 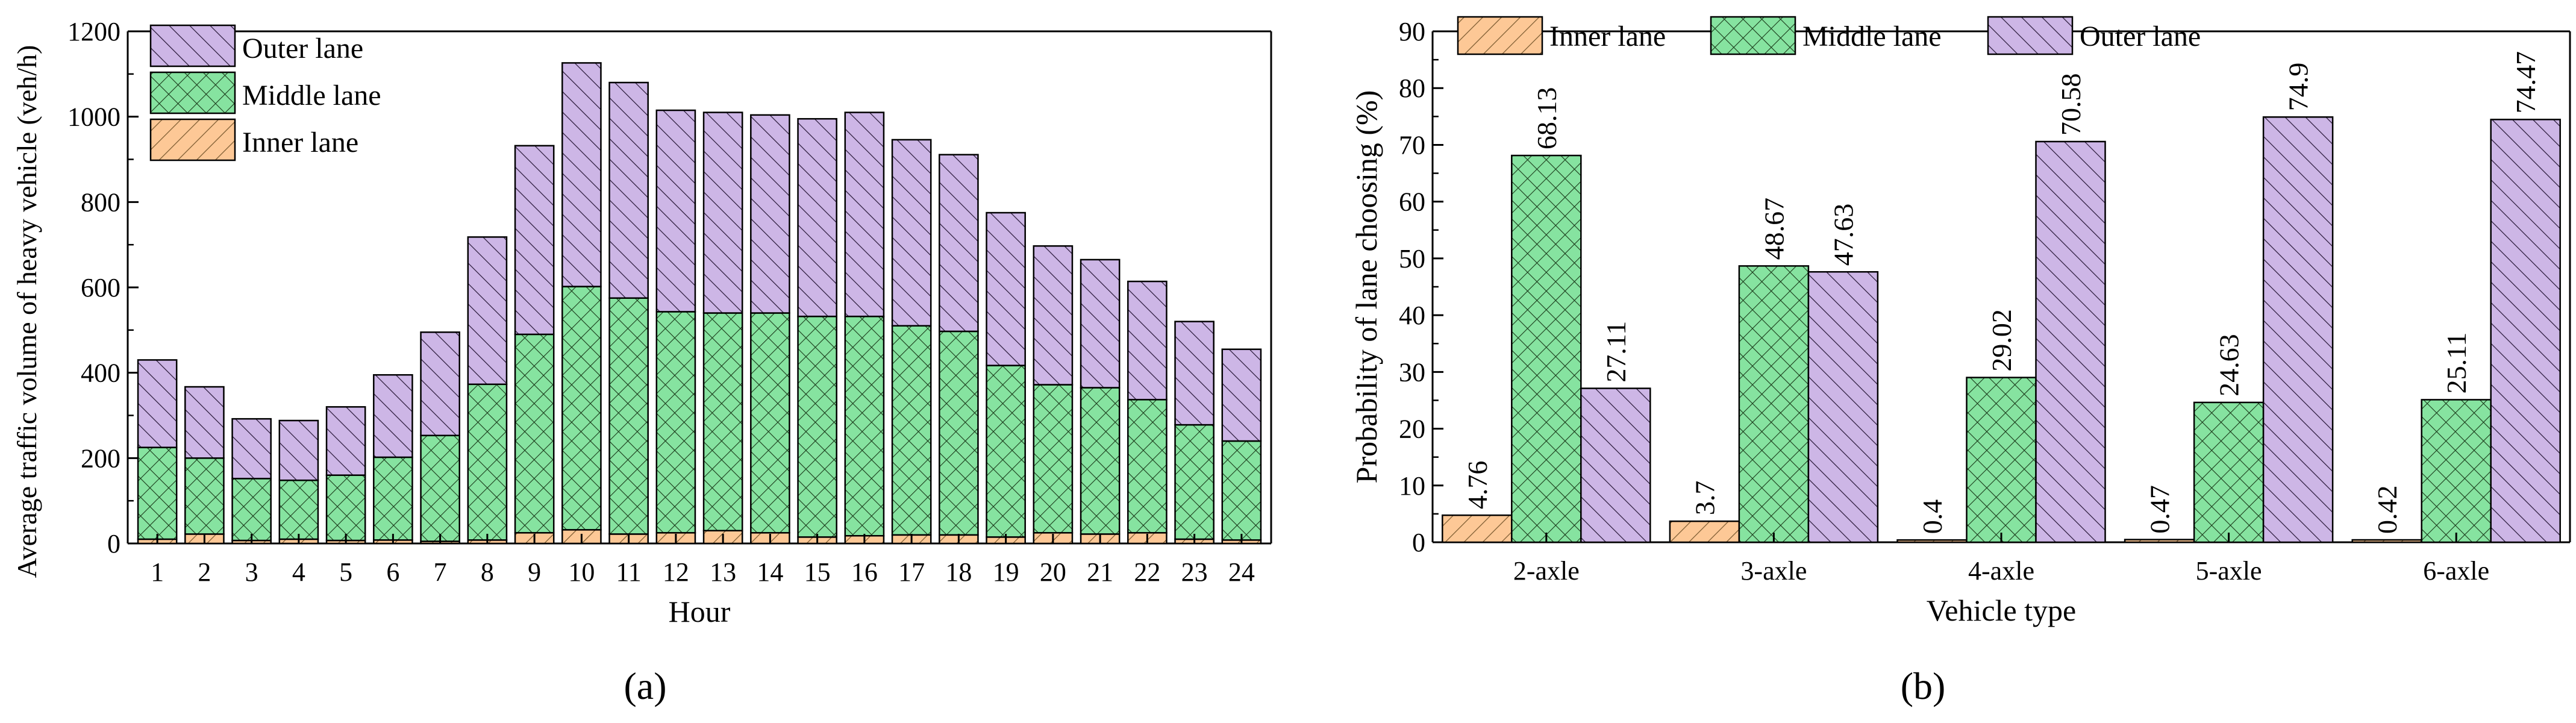 What do you see at coordinates (94, 32) in the screenshot?
I see `y-tick-label: 1200` at bounding box center [94, 32].